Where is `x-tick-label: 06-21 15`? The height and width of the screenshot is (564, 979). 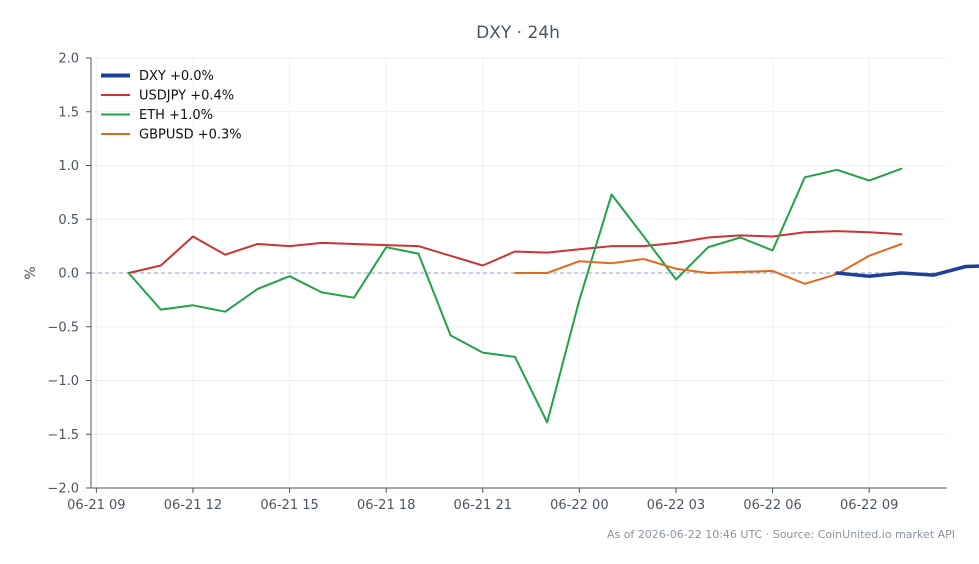 x-tick-label: 06-21 15 is located at coordinates (289, 505).